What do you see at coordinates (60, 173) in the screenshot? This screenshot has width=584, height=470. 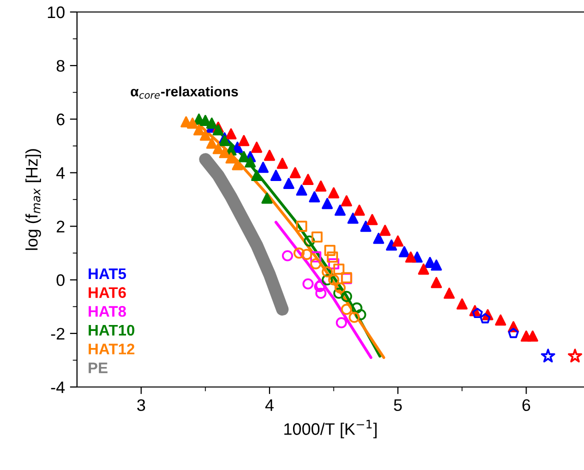 I see `y-tick-label: 4` at bounding box center [60, 173].